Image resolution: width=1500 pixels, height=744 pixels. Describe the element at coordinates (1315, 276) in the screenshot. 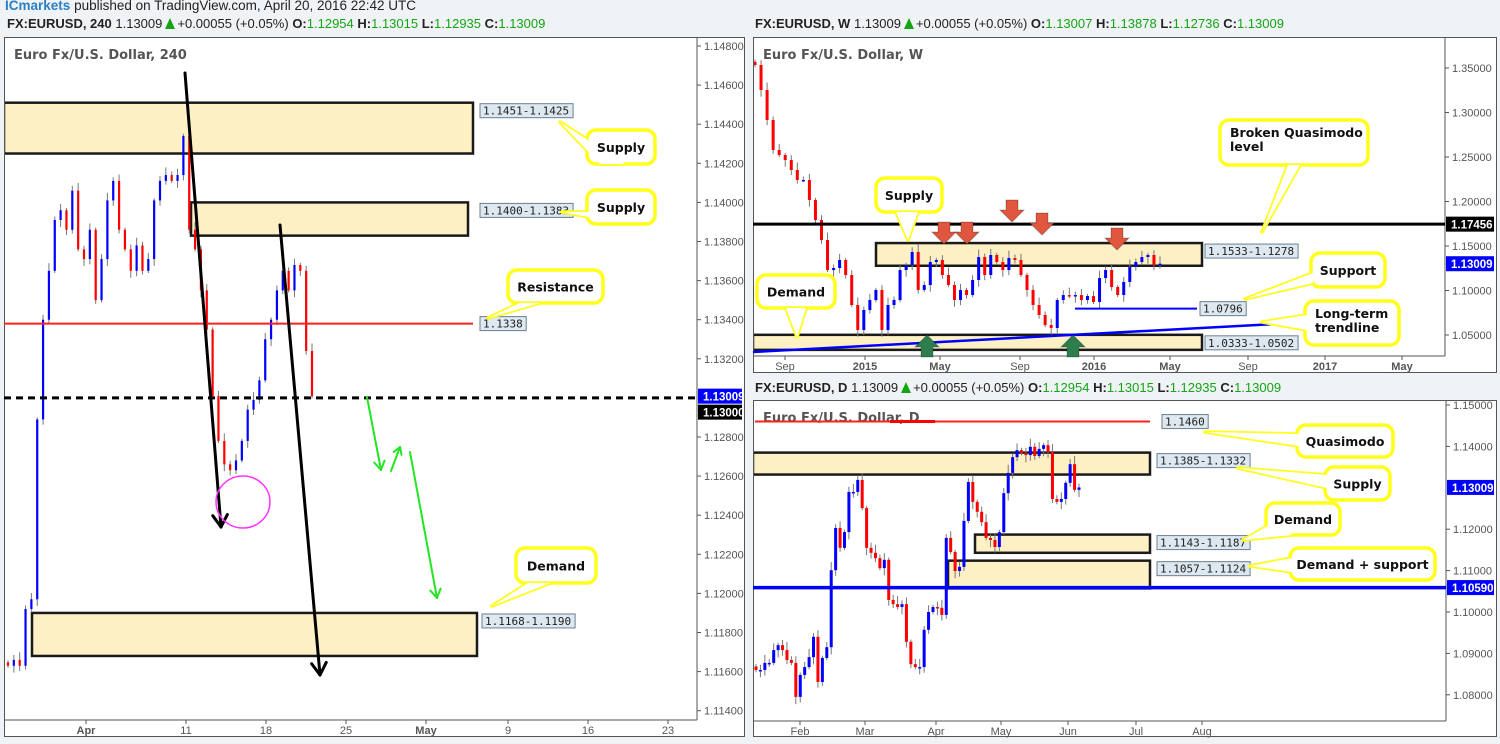

I see `callout-support: Support` at that location.